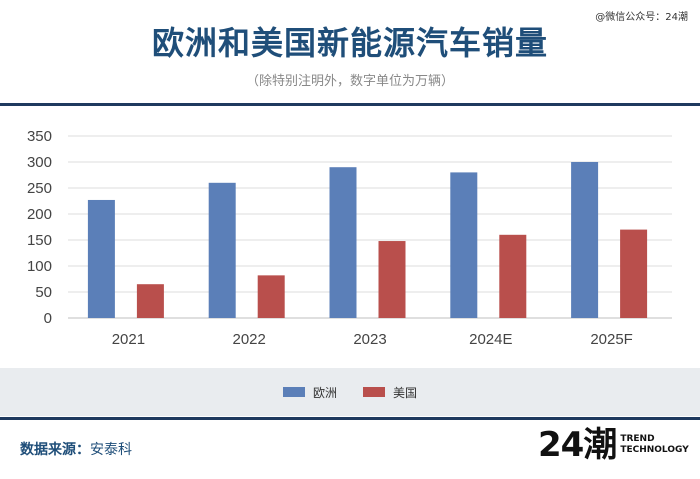  Describe the element at coordinates (55, 450) in the screenshot. I see `source-label: 数据来源：` at that location.